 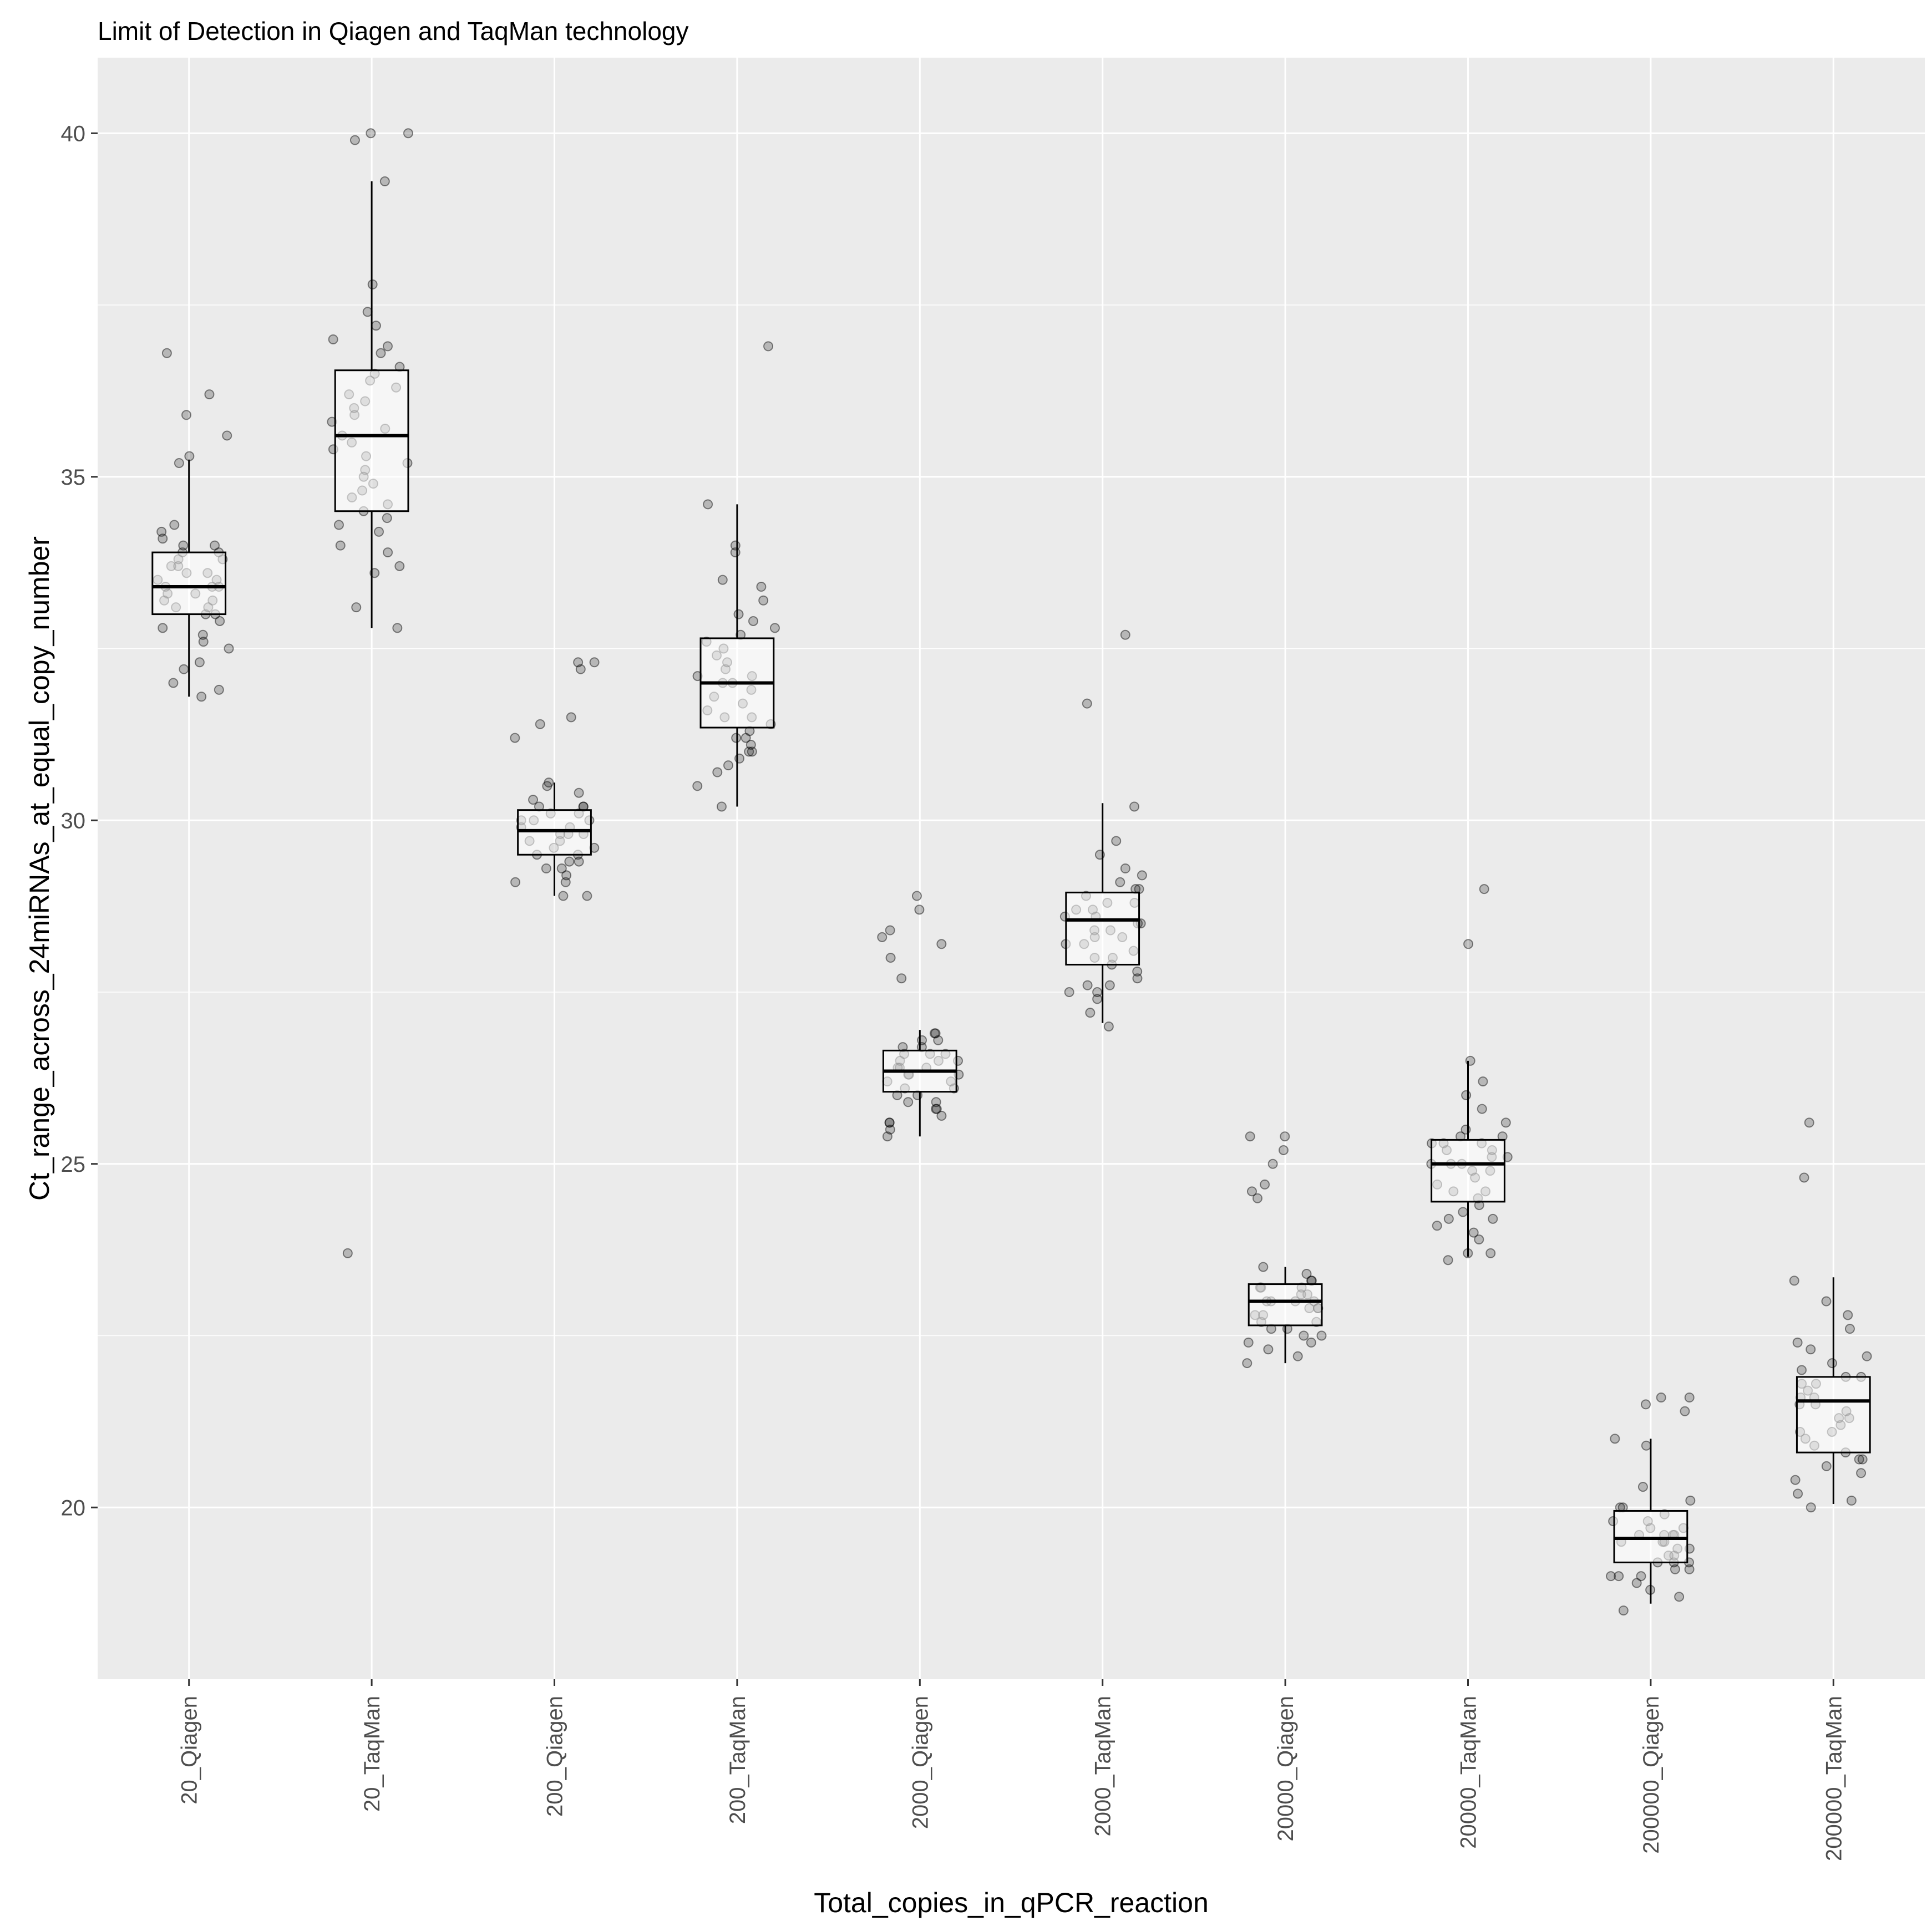 What do you see at coordinates (1285, 1315) in the screenshot?
I see `box-20000_Qiagen` at bounding box center [1285, 1315].